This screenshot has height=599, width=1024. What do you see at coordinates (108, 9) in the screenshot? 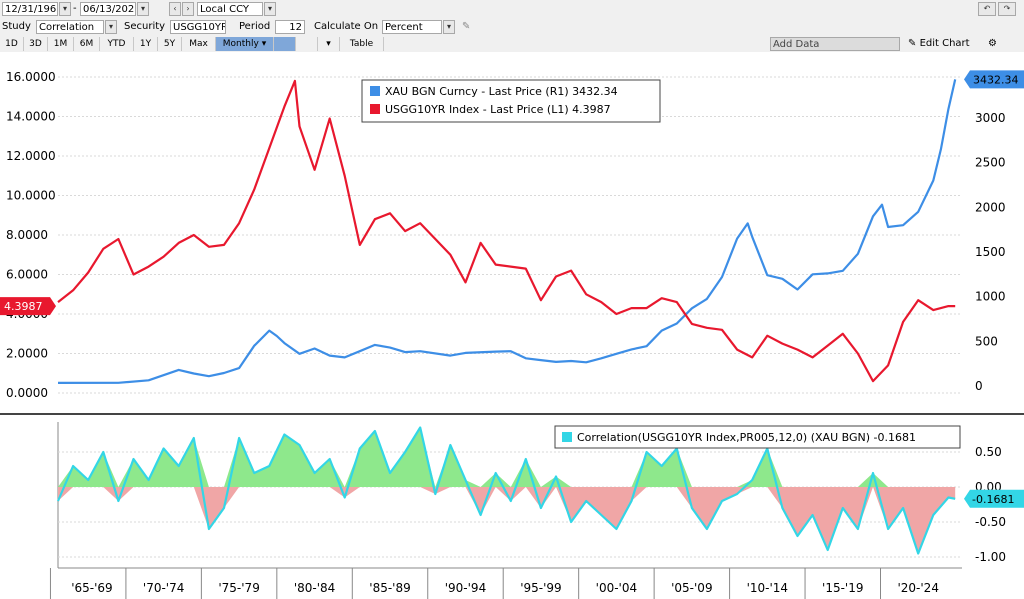
I see `end-date-field: 06/13/2025` at bounding box center [108, 9].